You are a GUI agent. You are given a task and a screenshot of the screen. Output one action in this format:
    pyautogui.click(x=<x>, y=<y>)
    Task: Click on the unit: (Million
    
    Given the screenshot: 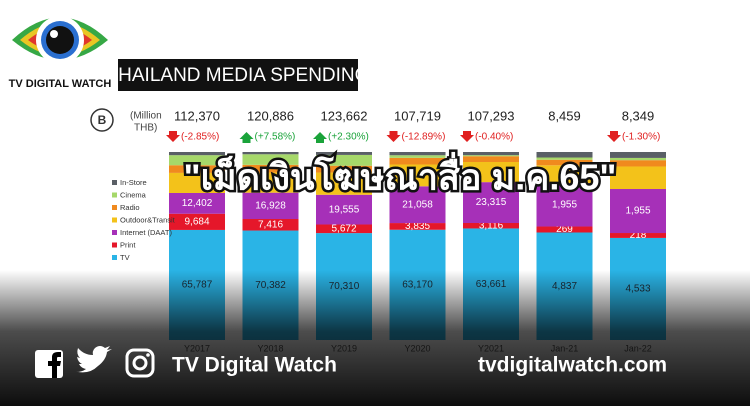 What is the action you would take?
    pyautogui.click(x=146, y=116)
    